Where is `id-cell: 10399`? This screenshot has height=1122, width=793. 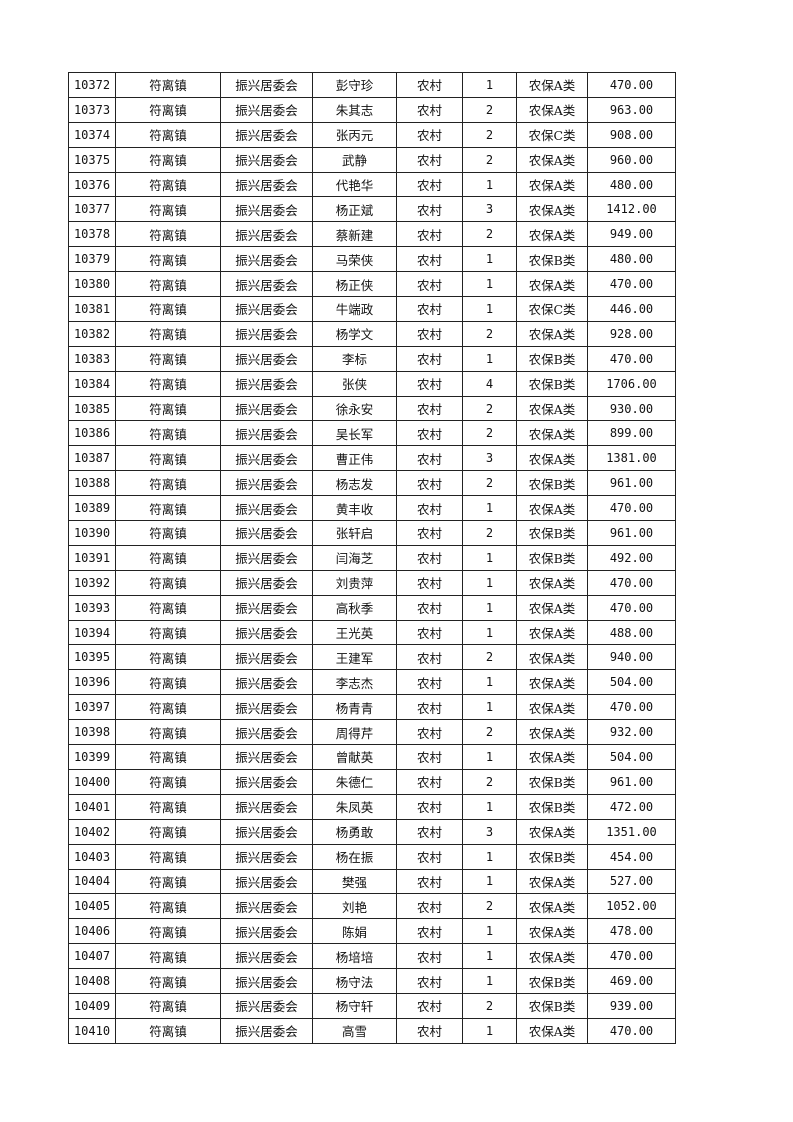 id-cell: 10399 is located at coordinates (92, 757).